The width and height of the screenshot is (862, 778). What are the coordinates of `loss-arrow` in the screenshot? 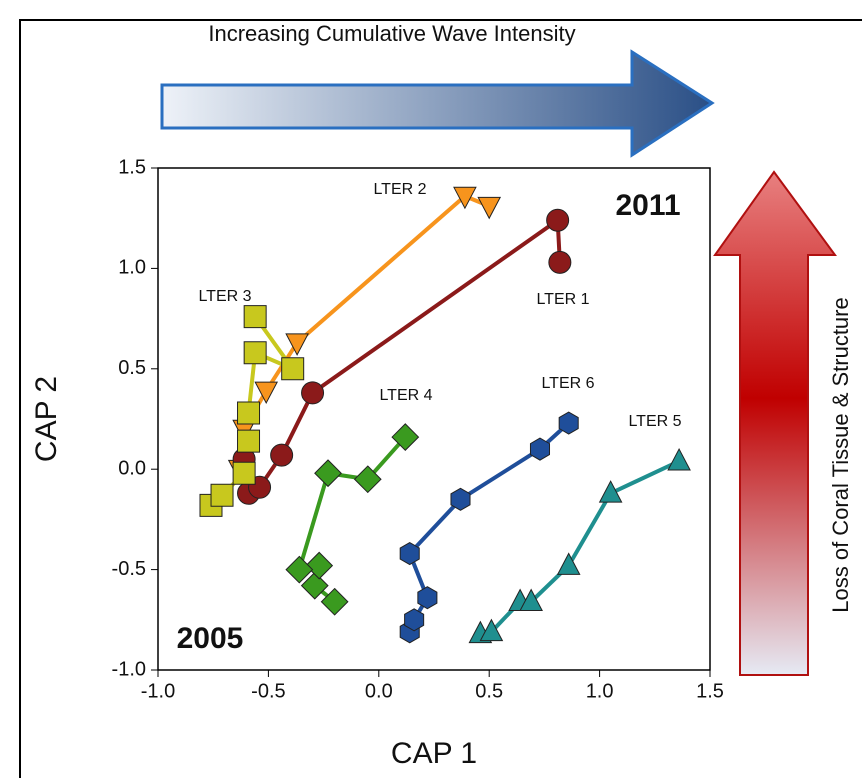 It's located at (775, 423).